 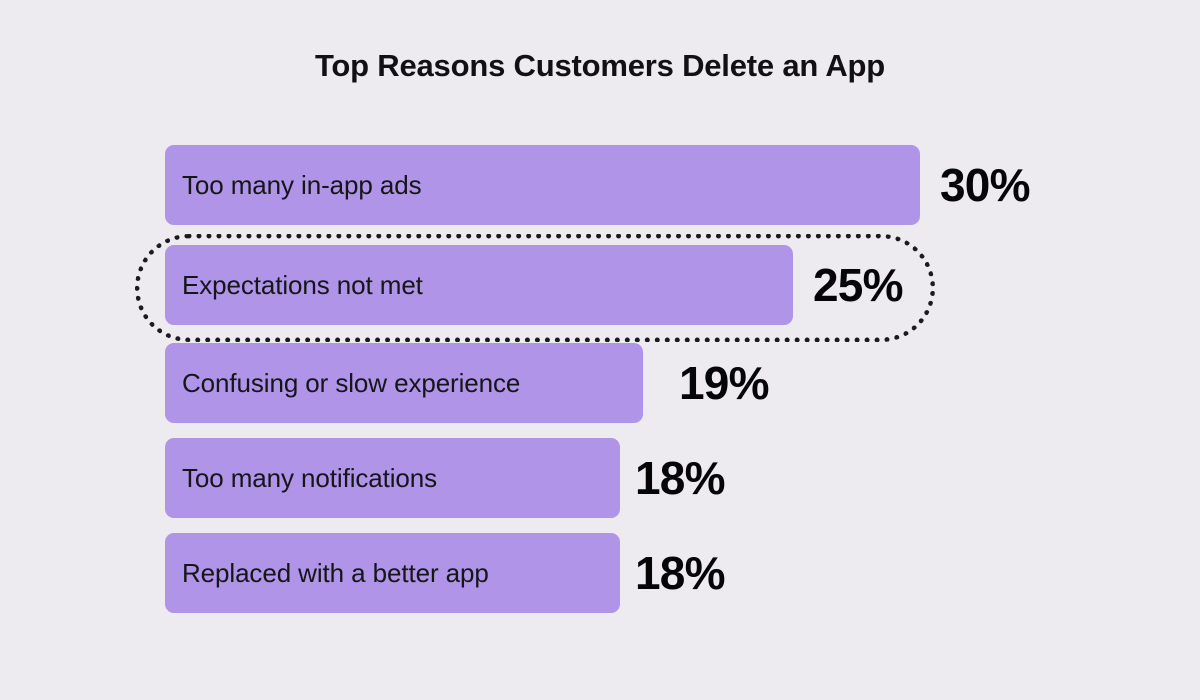 What do you see at coordinates (335, 572) in the screenshot?
I see `bar-category-label: Replaced with a better app` at bounding box center [335, 572].